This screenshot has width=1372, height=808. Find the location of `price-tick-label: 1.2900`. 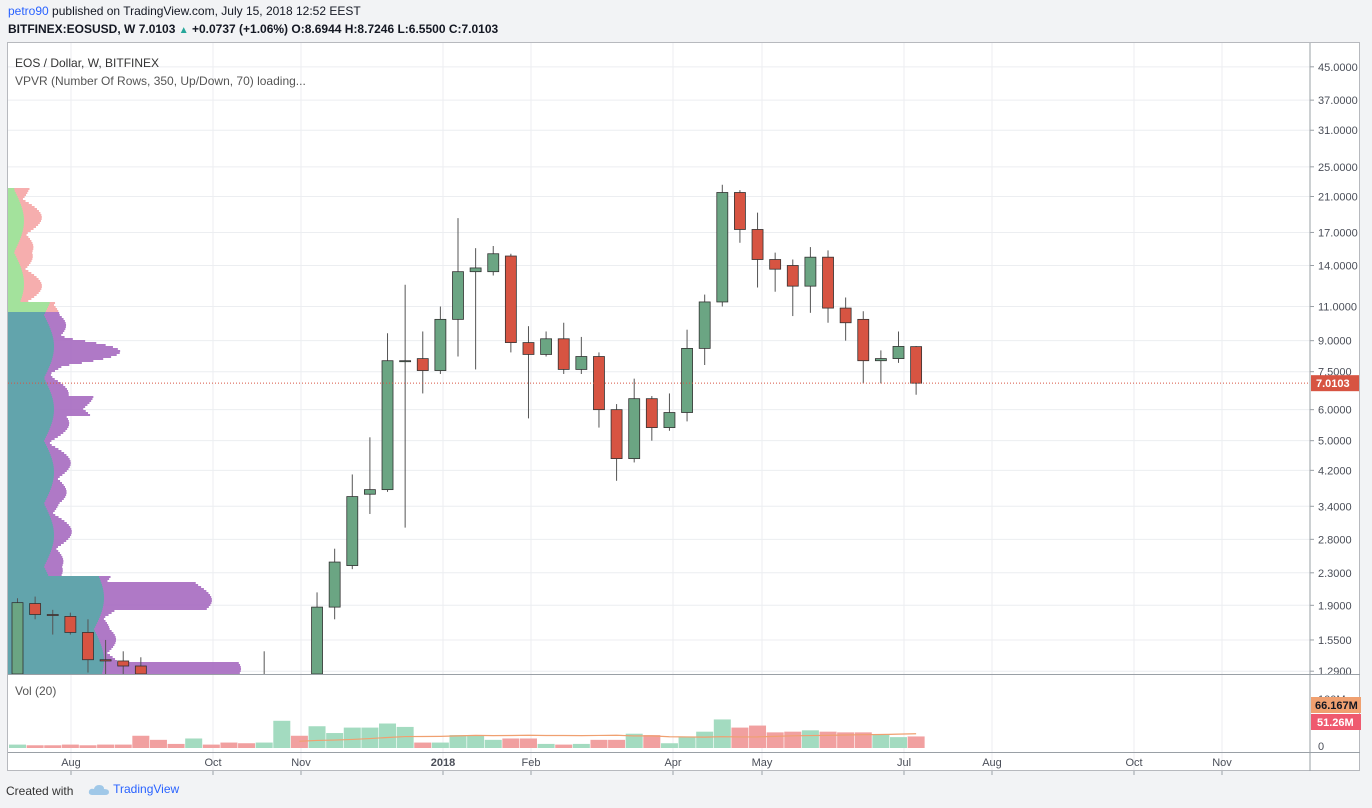

price-tick-label: 1.2900 is located at coordinates (1335, 672).